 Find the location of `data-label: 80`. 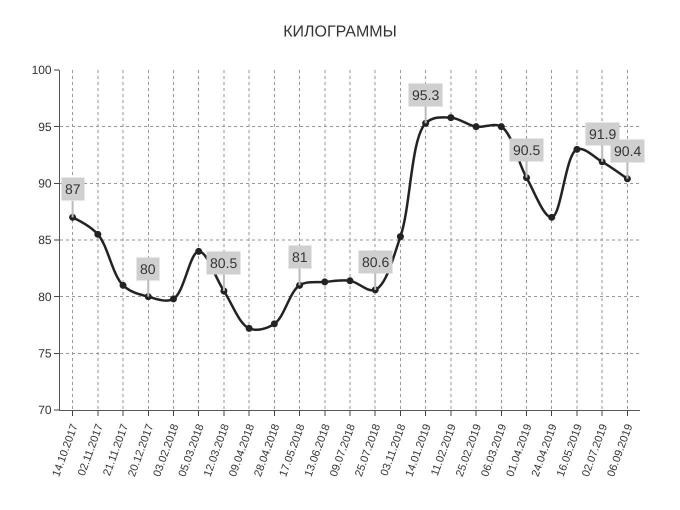

data-label: 80 is located at coordinates (148, 269).